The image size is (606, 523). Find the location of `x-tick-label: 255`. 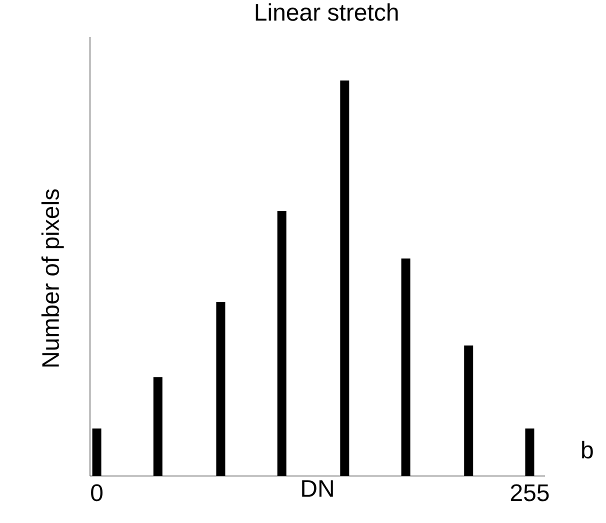

x-tick-label: 255 is located at coordinates (529, 493).